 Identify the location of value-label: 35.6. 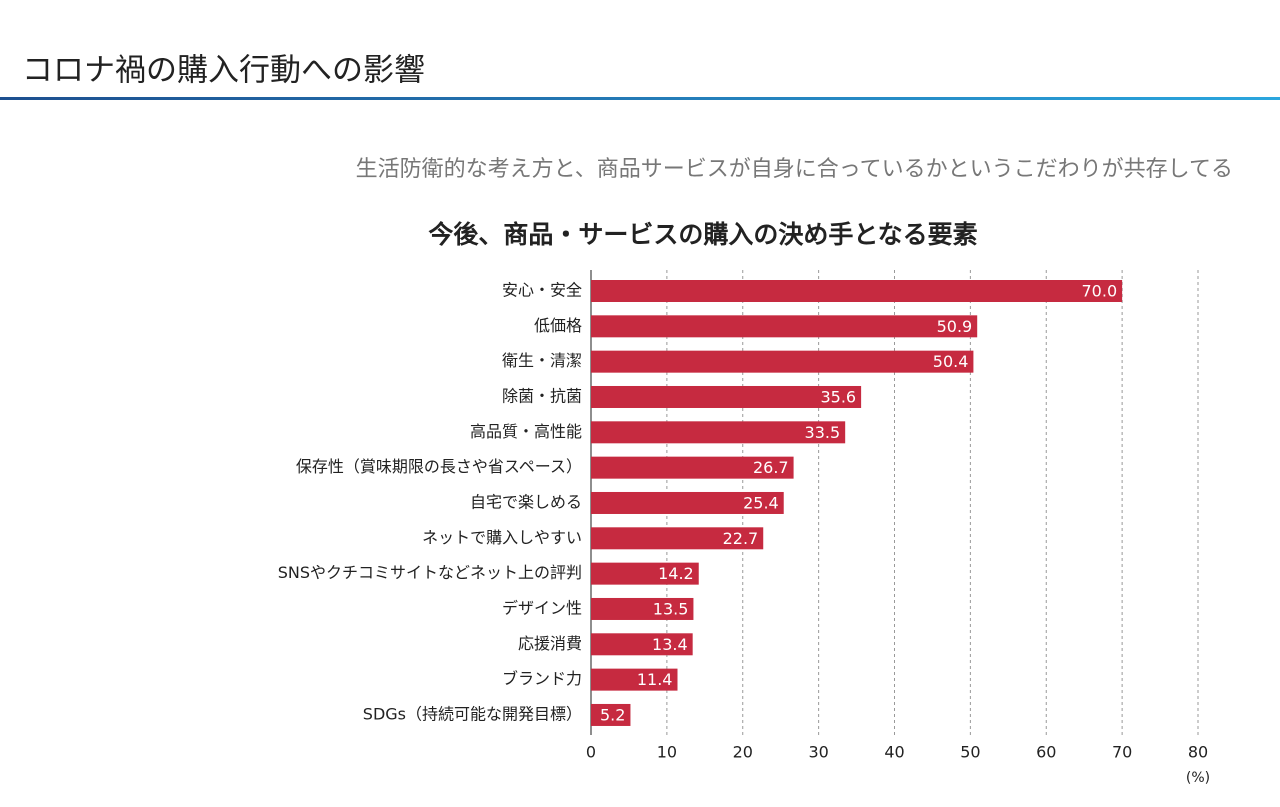
(838, 396).